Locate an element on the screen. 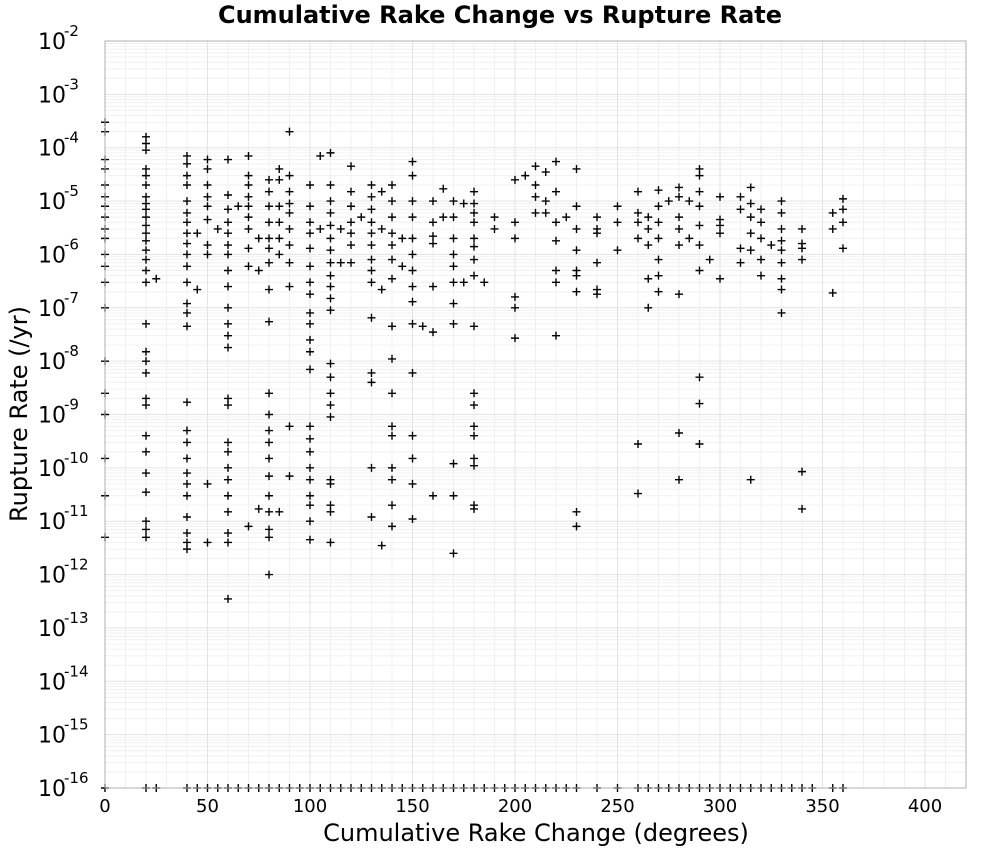  y-tick-exponent: -14 is located at coordinates (76, 671).